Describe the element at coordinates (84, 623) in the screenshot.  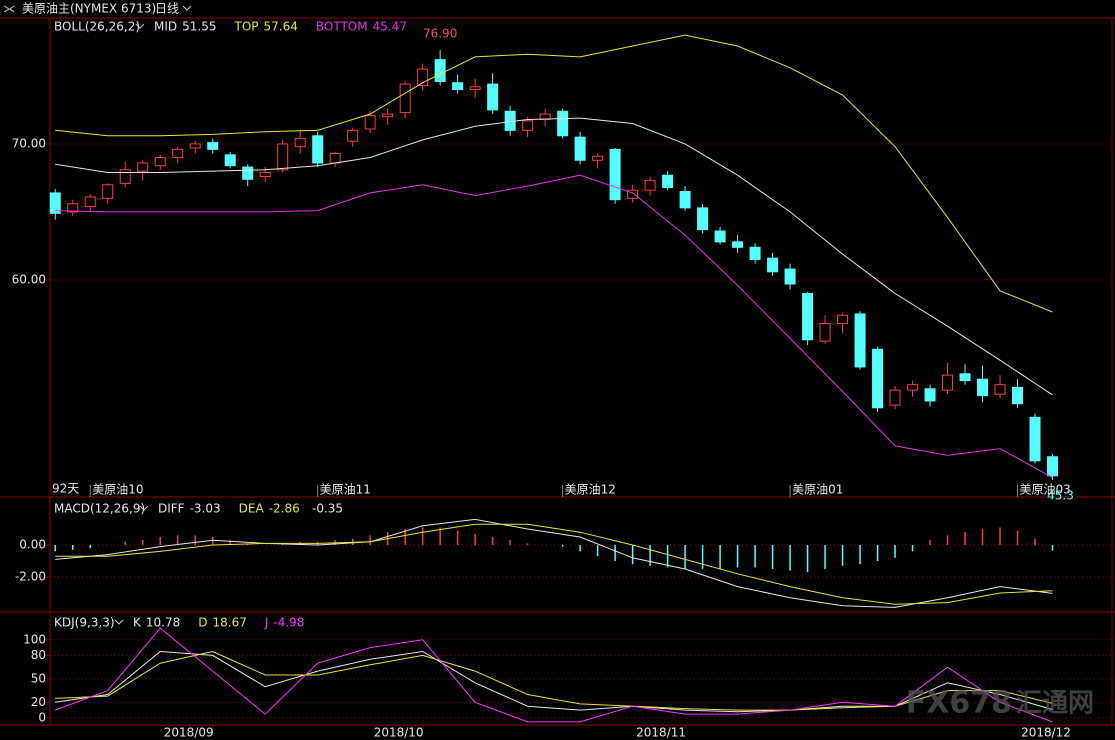
I see `panel-title: KDJ(9,3,3)` at that location.